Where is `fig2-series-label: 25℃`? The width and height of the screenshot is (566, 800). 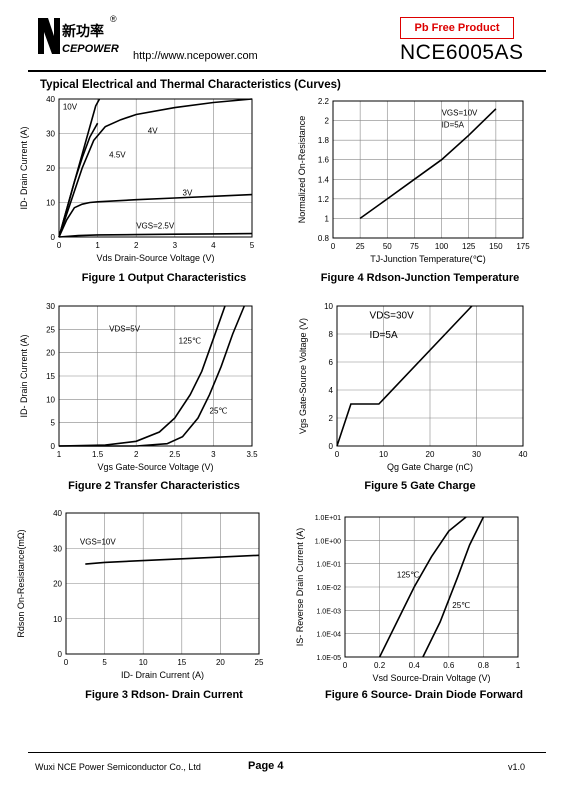
fig2-series-label: 25℃ is located at coordinates (219, 410).